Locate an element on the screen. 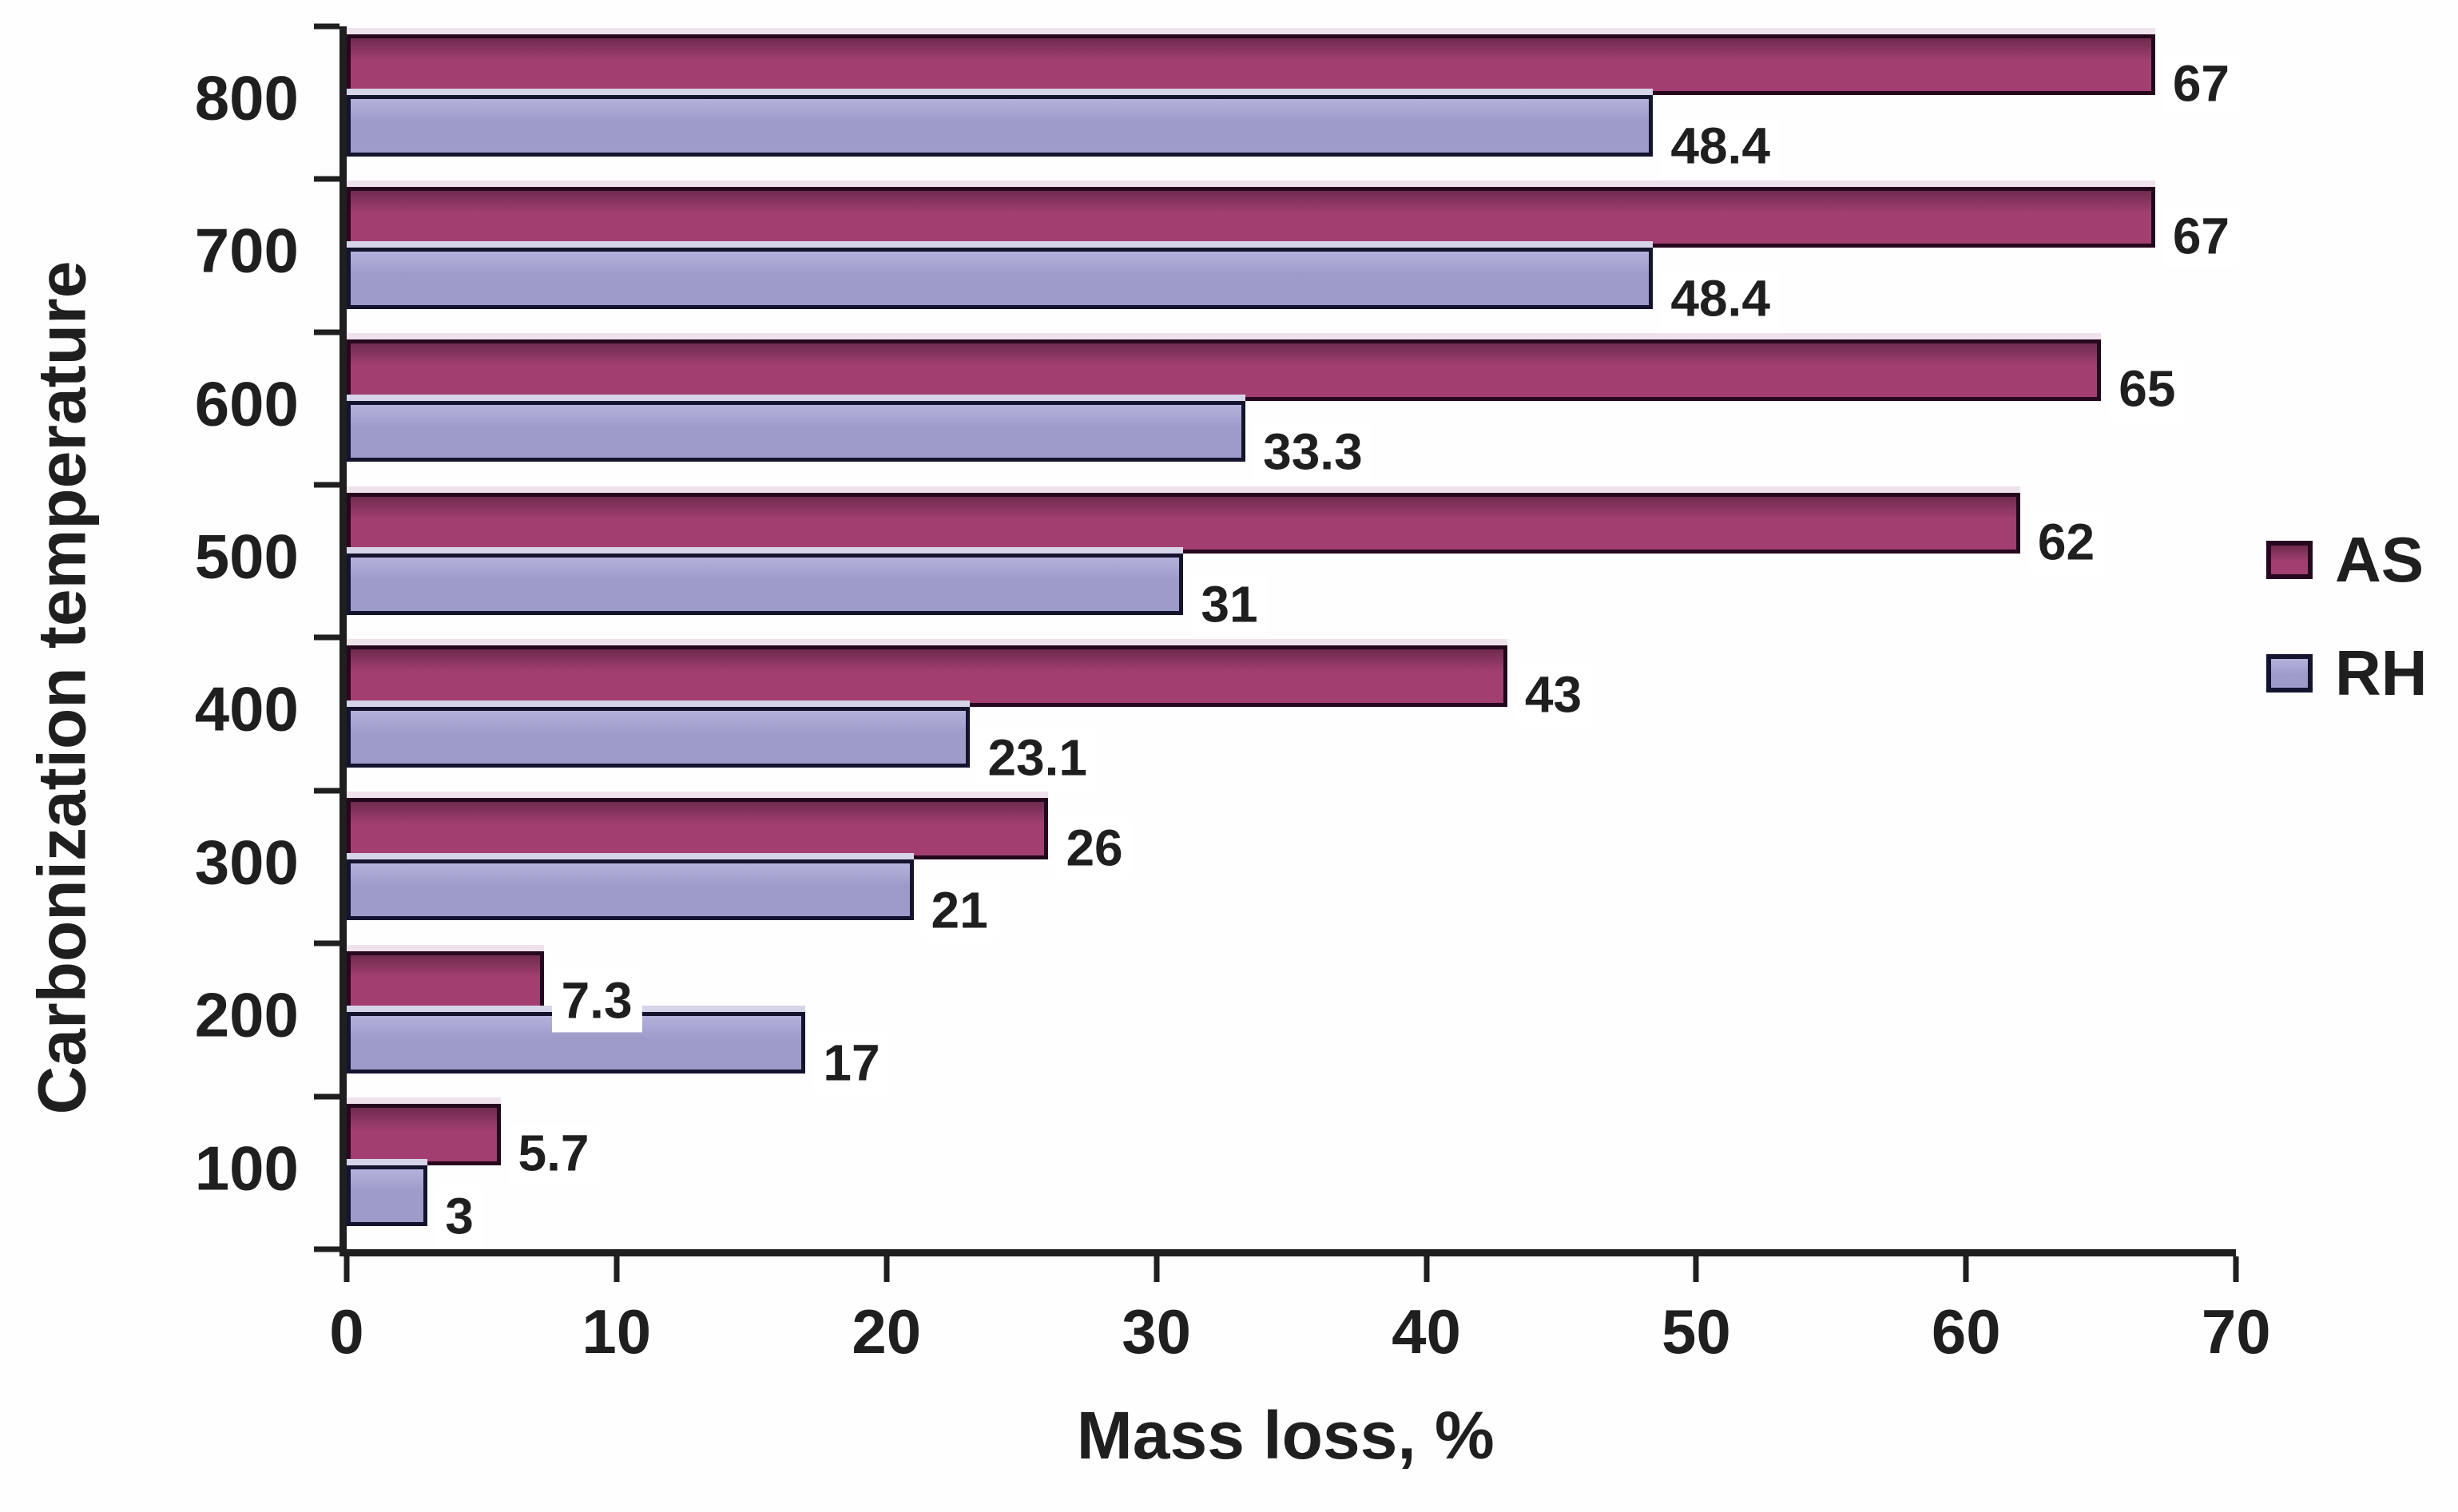  value-label-rh-700: 48.4 is located at coordinates (1720, 299).